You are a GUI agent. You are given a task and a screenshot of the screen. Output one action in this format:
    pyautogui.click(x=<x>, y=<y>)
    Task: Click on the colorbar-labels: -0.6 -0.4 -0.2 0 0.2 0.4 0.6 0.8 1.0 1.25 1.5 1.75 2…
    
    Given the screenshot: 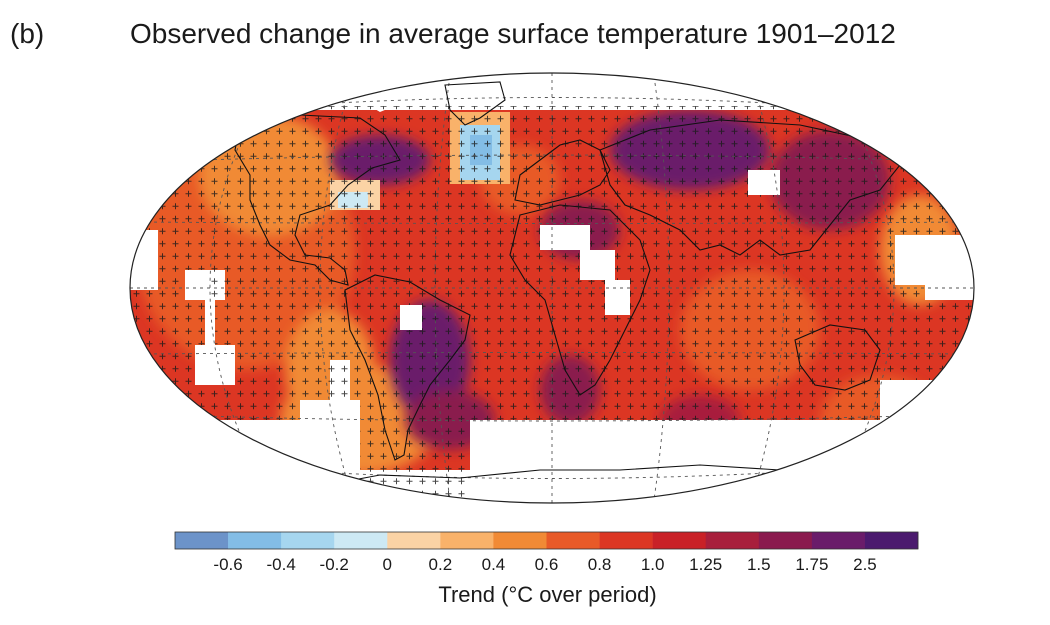 What is the action you would take?
    pyautogui.click(x=544, y=564)
    